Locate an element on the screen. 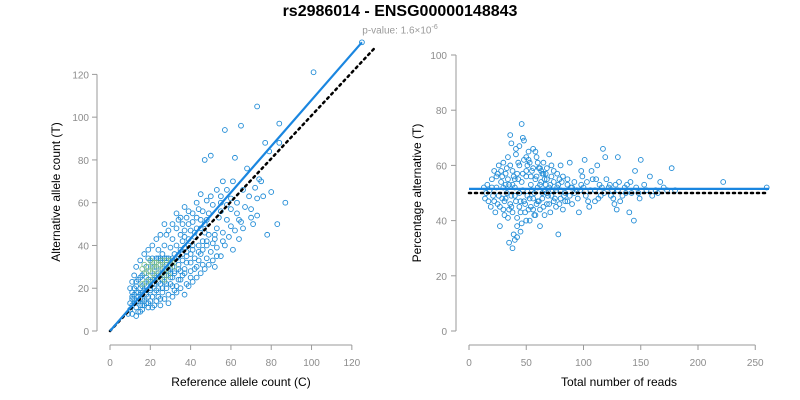  y-tick-label: 60 is located at coordinates (442, 166).